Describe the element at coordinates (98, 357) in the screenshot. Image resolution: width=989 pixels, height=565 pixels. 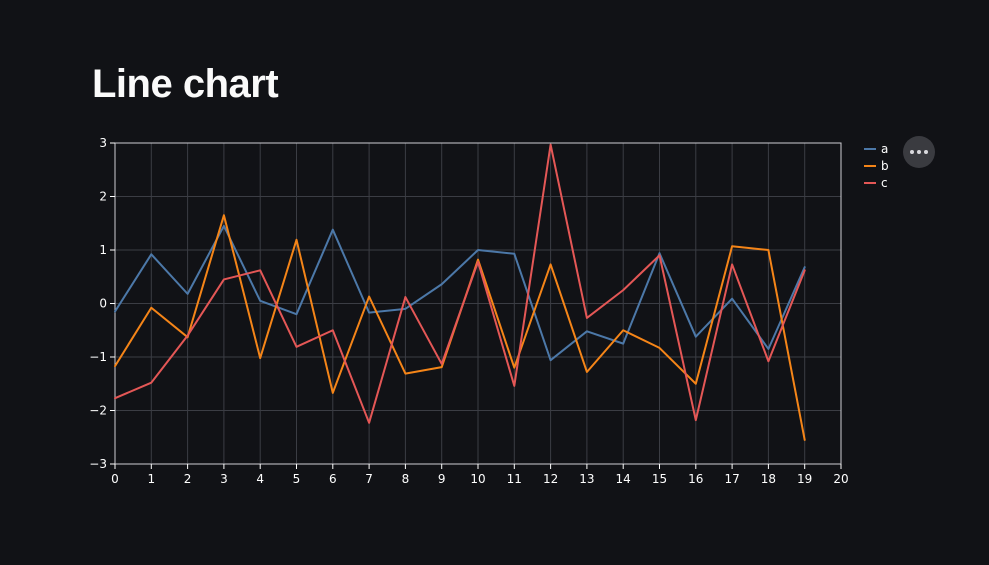
I see `y-tick-label: −1` at that location.